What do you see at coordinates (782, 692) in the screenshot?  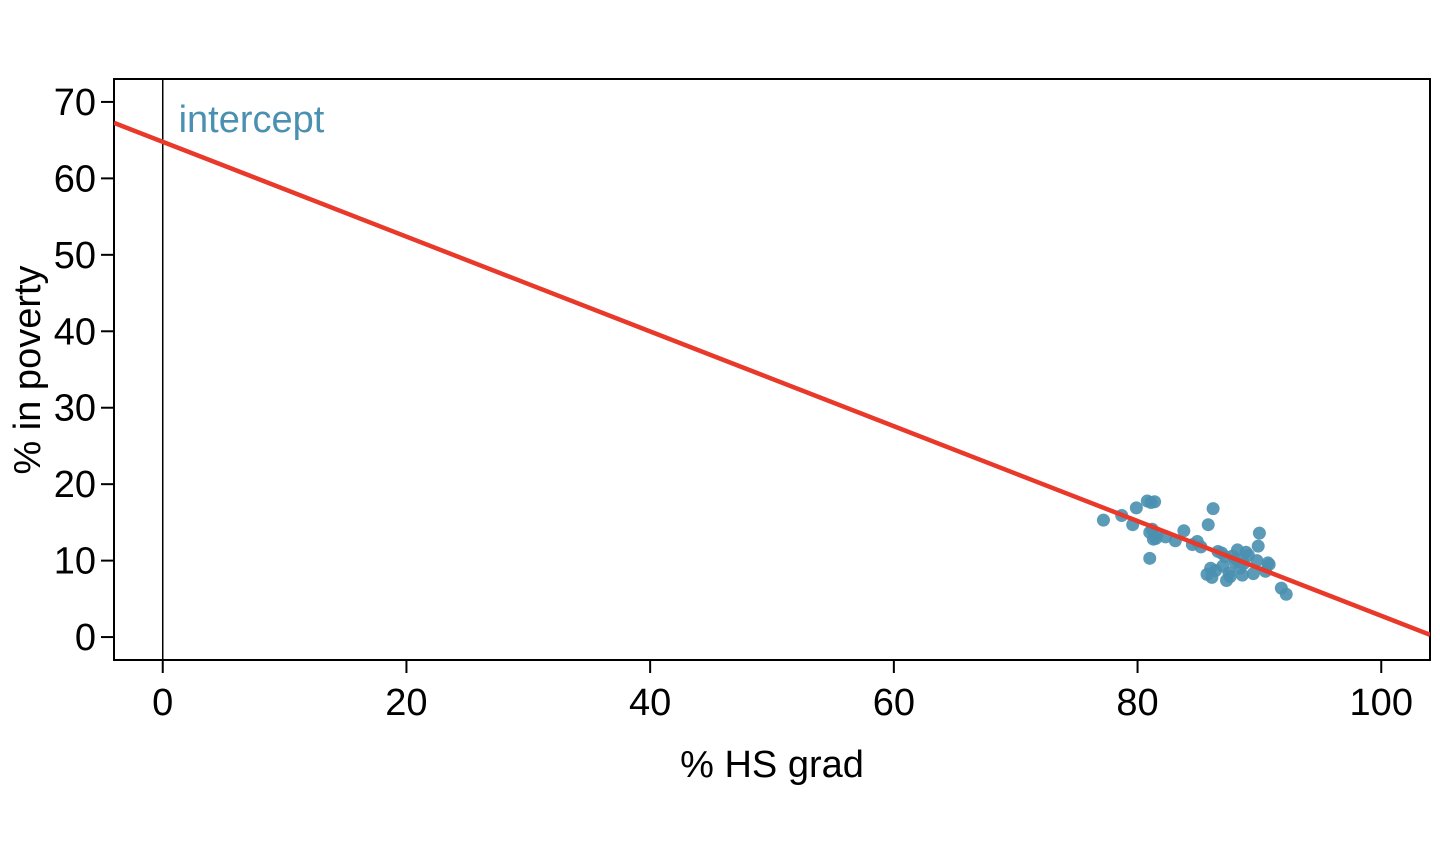 I see `x-axis-ticks: 0 20 40 60 80 100` at bounding box center [782, 692].